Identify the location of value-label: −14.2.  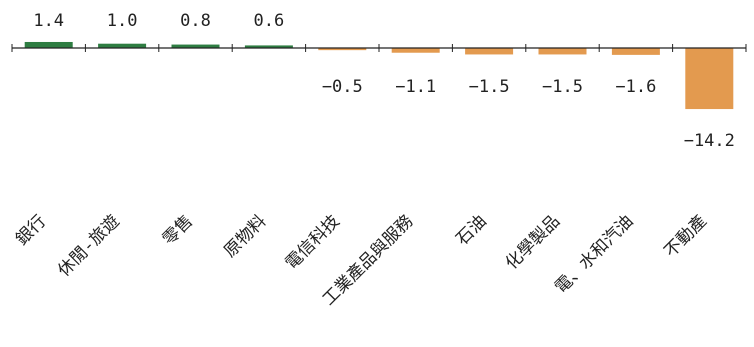
(709, 141).